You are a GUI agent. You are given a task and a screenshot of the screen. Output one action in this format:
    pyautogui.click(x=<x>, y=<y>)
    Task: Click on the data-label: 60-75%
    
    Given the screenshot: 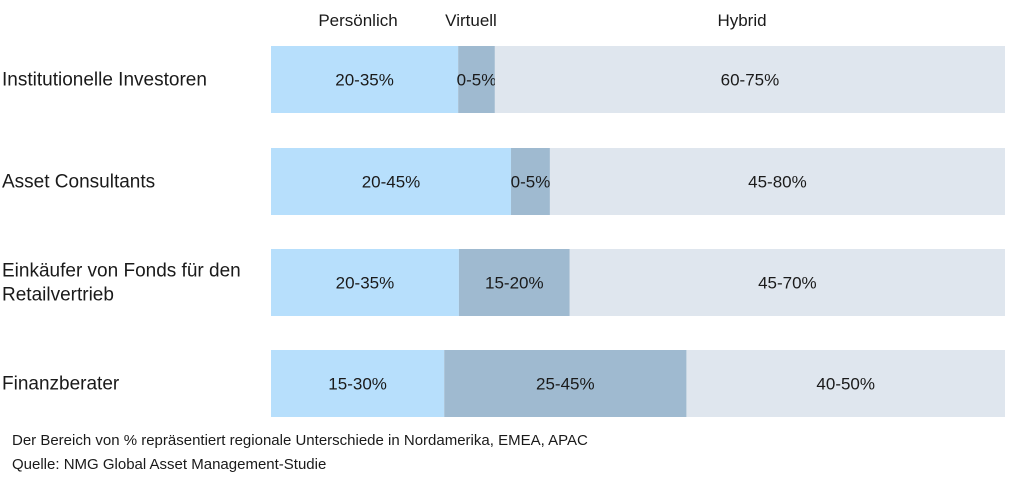 What is the action you would take?
    pyautogui.click(x=750, y=80)
    